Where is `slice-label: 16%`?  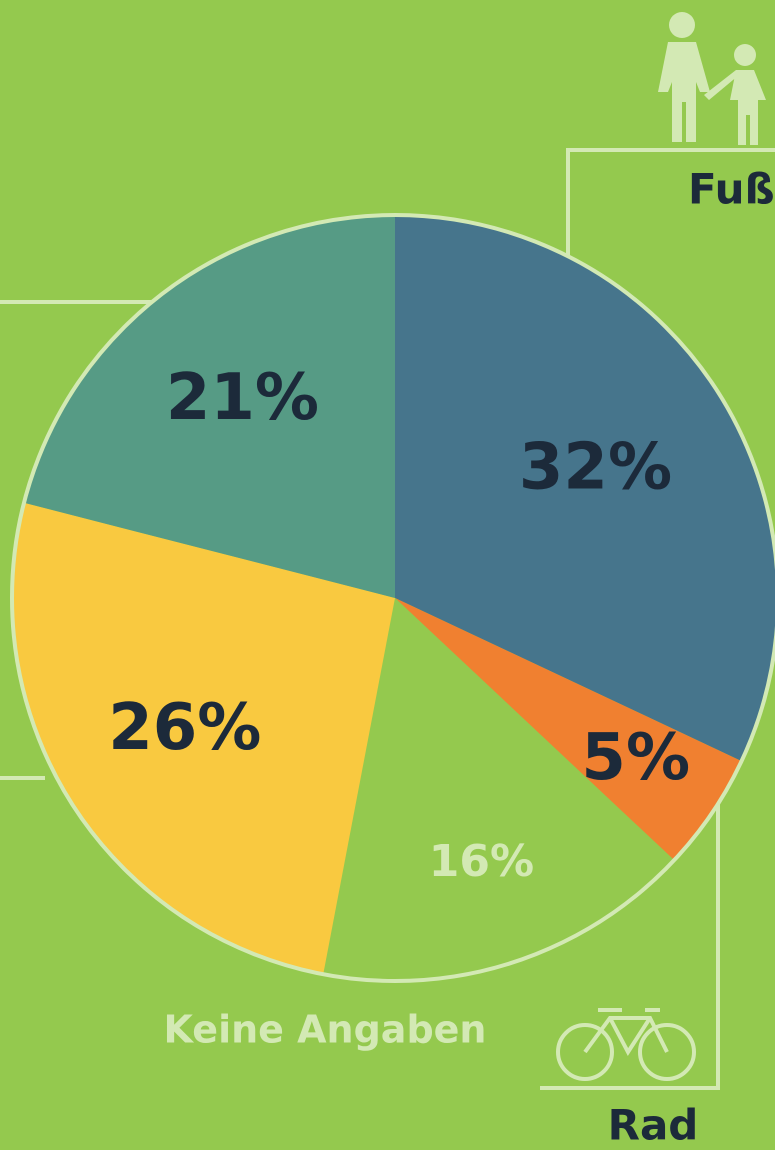 slice-label: 16% is located at coordinates (481, 861).